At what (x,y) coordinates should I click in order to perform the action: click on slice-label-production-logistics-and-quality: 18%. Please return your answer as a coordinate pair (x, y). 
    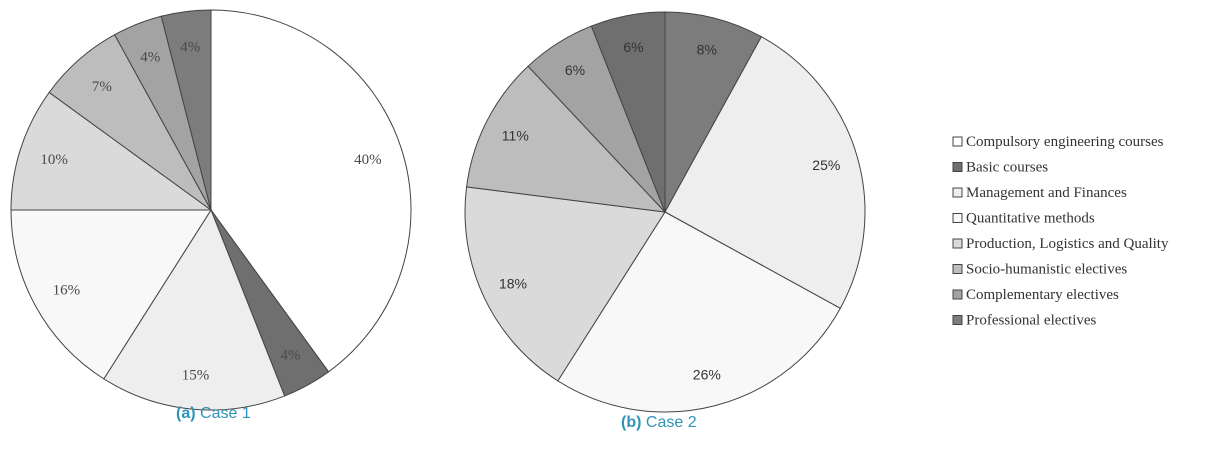
    Looking at the image, I should click on (513, 284).